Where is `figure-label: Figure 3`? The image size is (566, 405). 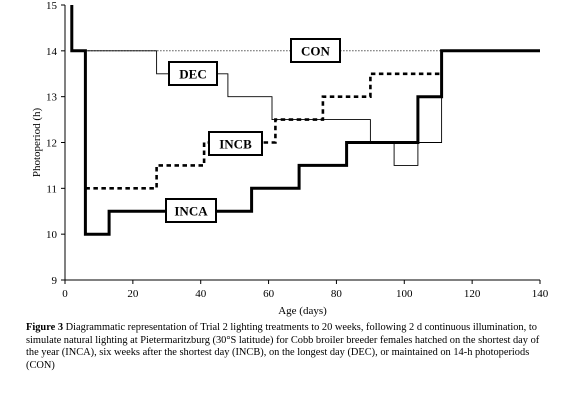 figure-label: Figure 3 is located at coordinates (45, 327).